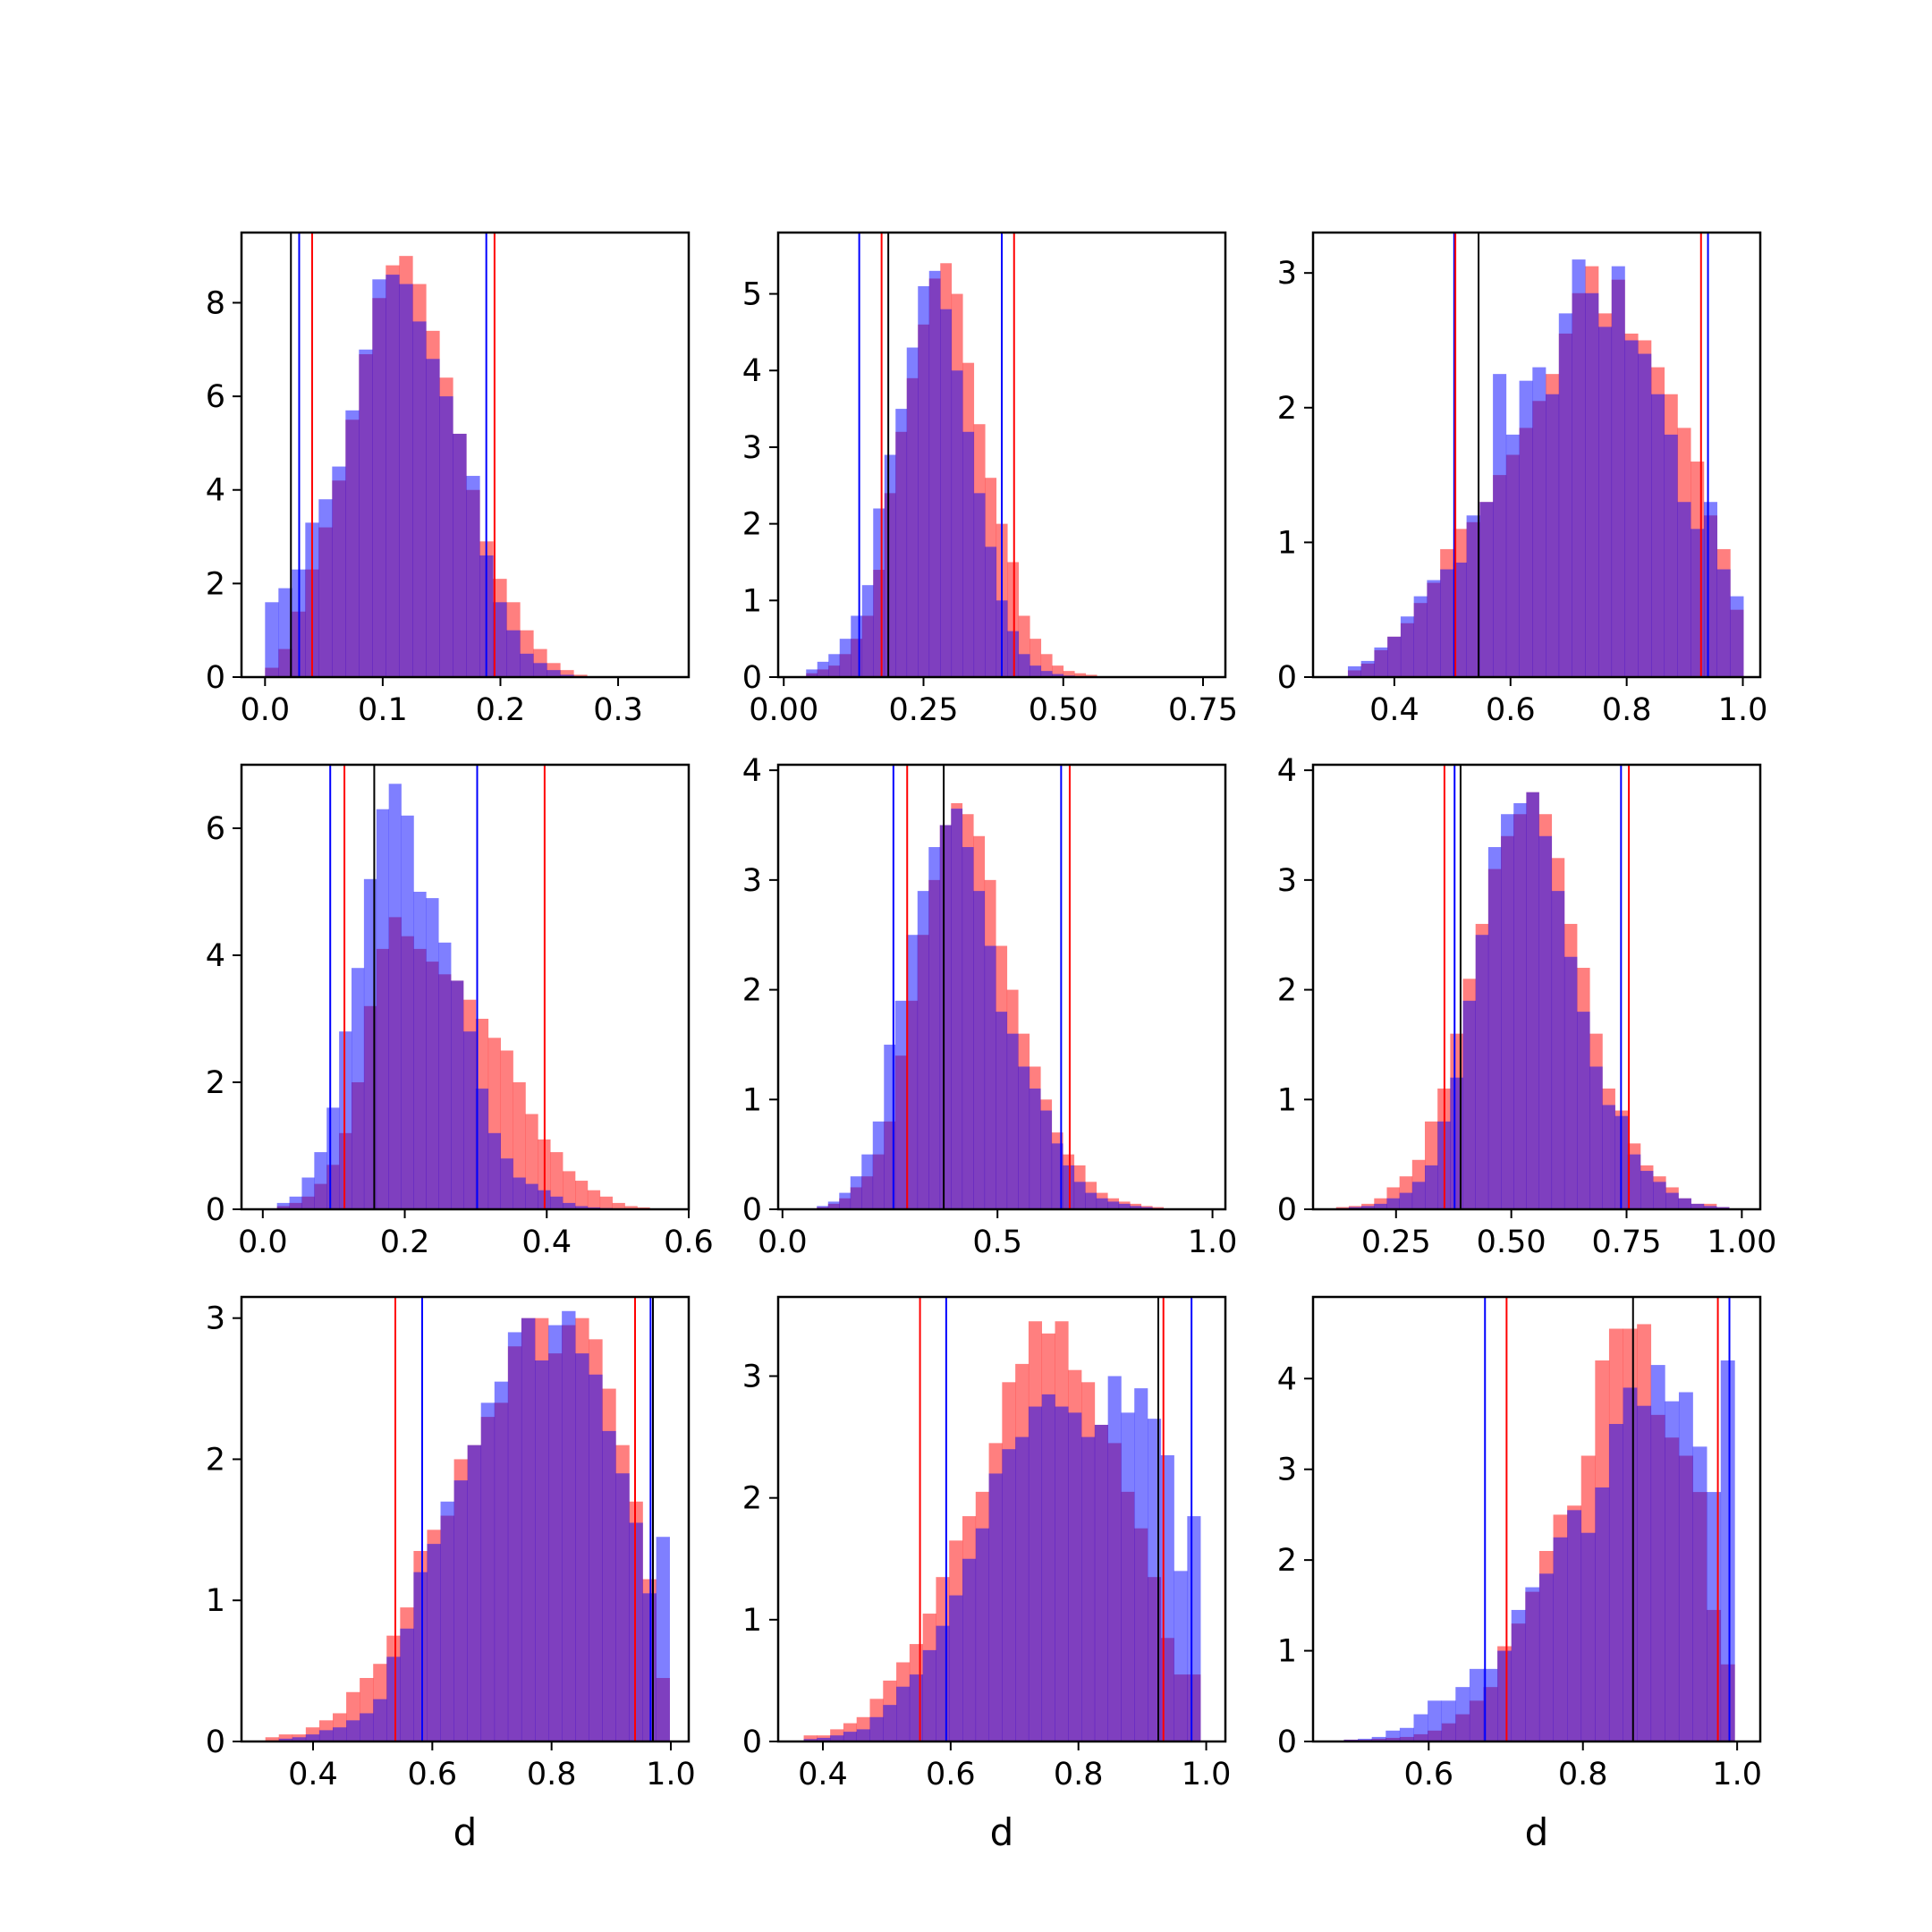  Describe the element at coordinates (990, 1006) in the screenshot. I see `histogram-panel-5: 0.0 0.5 1.0 0 1 2 3 4` at that location.